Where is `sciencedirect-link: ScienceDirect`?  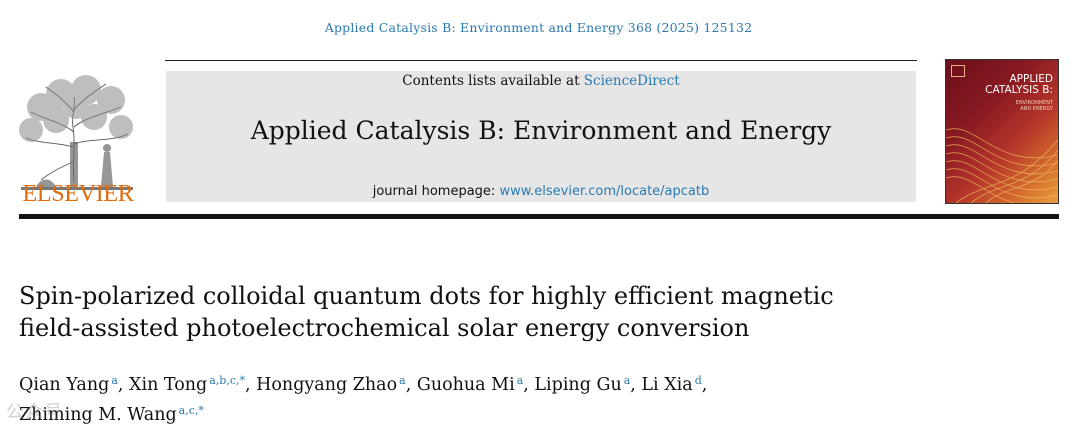 sciencedirect-link: ScienceDirect is located at coordinates (631, 81).